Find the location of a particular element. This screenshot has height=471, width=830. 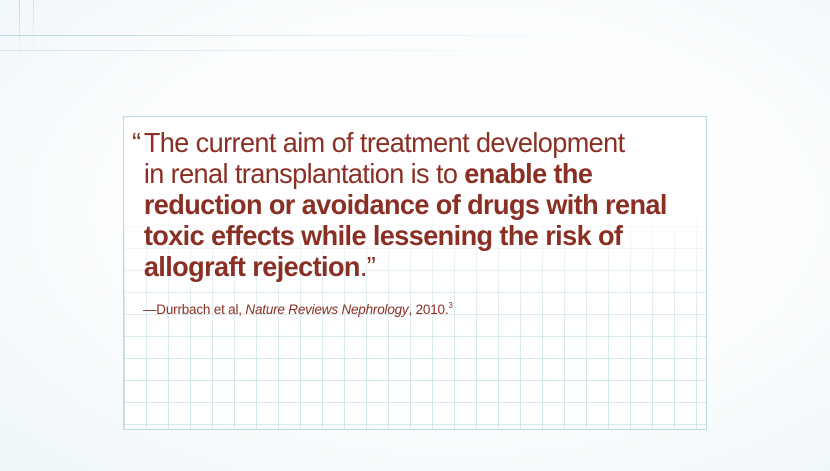

citation-journal: Nature Reviews Nephrology is located at coordinates (327, 309).